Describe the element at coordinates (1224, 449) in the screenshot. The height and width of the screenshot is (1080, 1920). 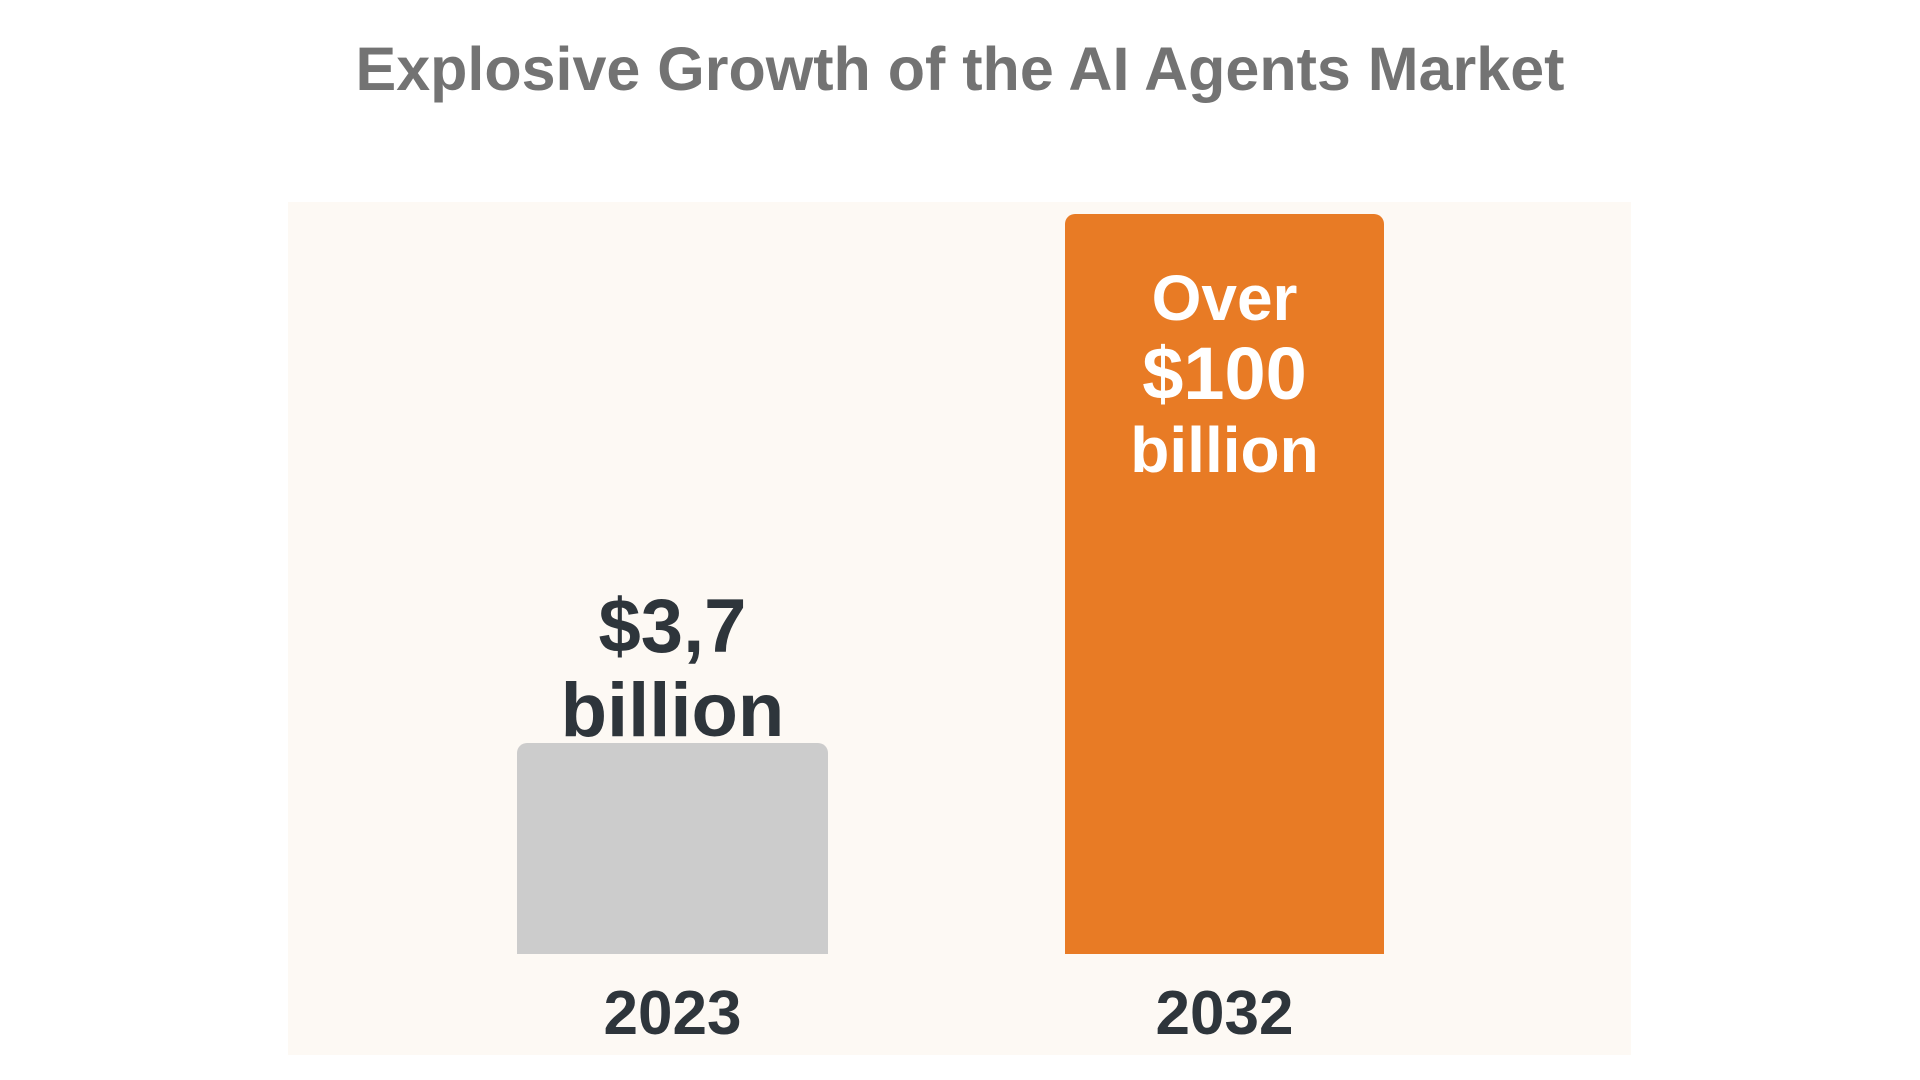
I see `data-label-2032-unit: billion` at that location.